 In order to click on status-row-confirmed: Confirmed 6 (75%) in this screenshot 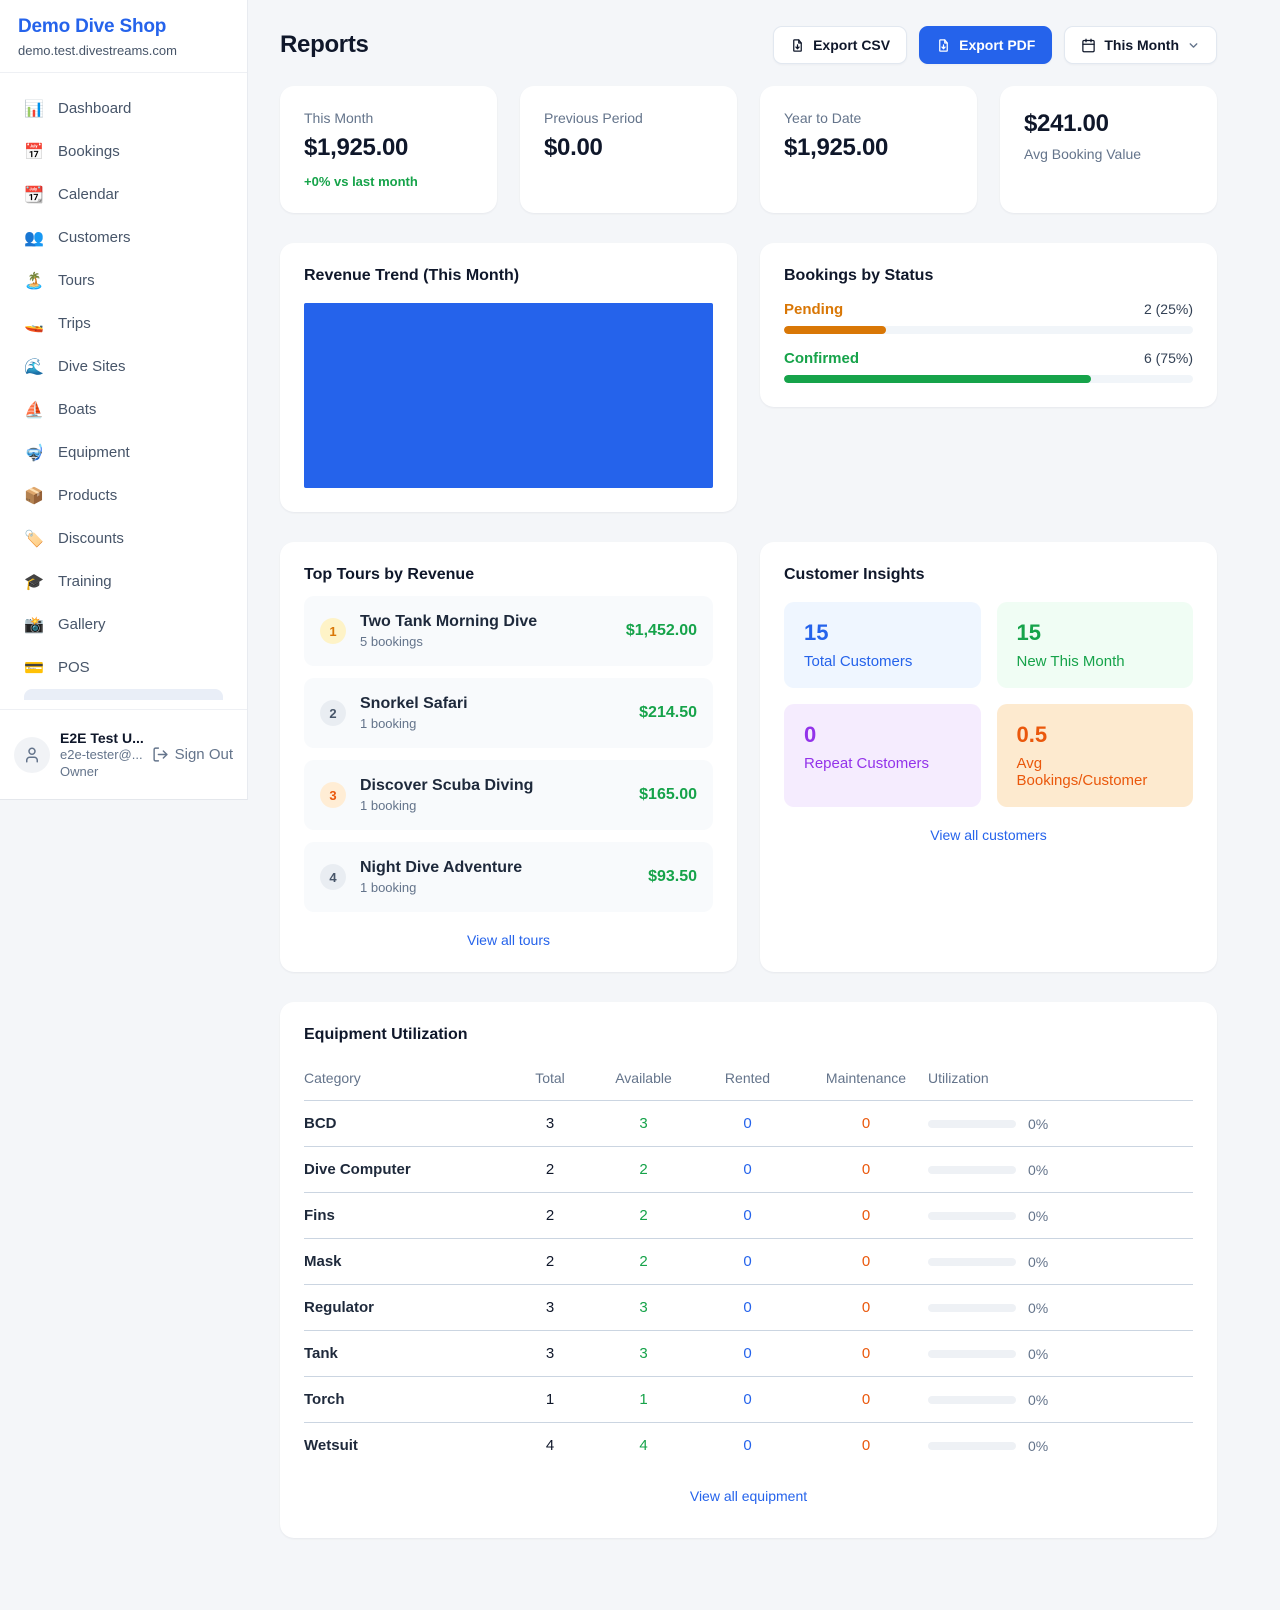, I will do `click(988, 366)`.